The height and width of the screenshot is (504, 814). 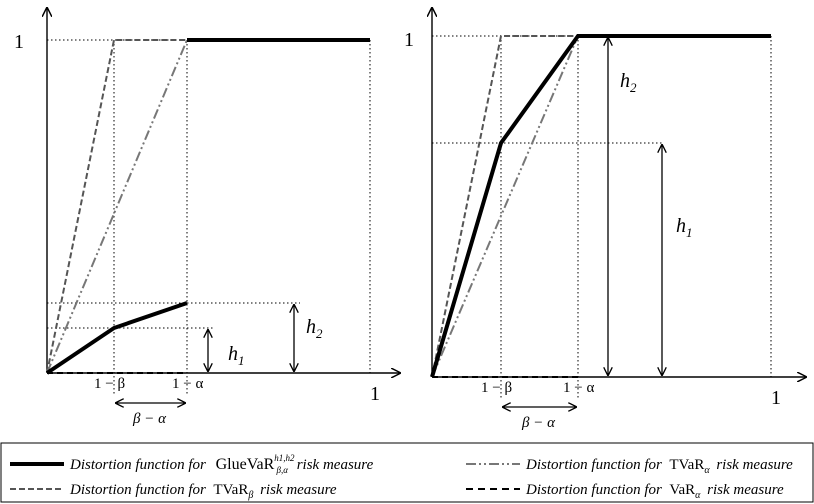 I want to click on left-gluevar-line, so click(x=116, y=338).